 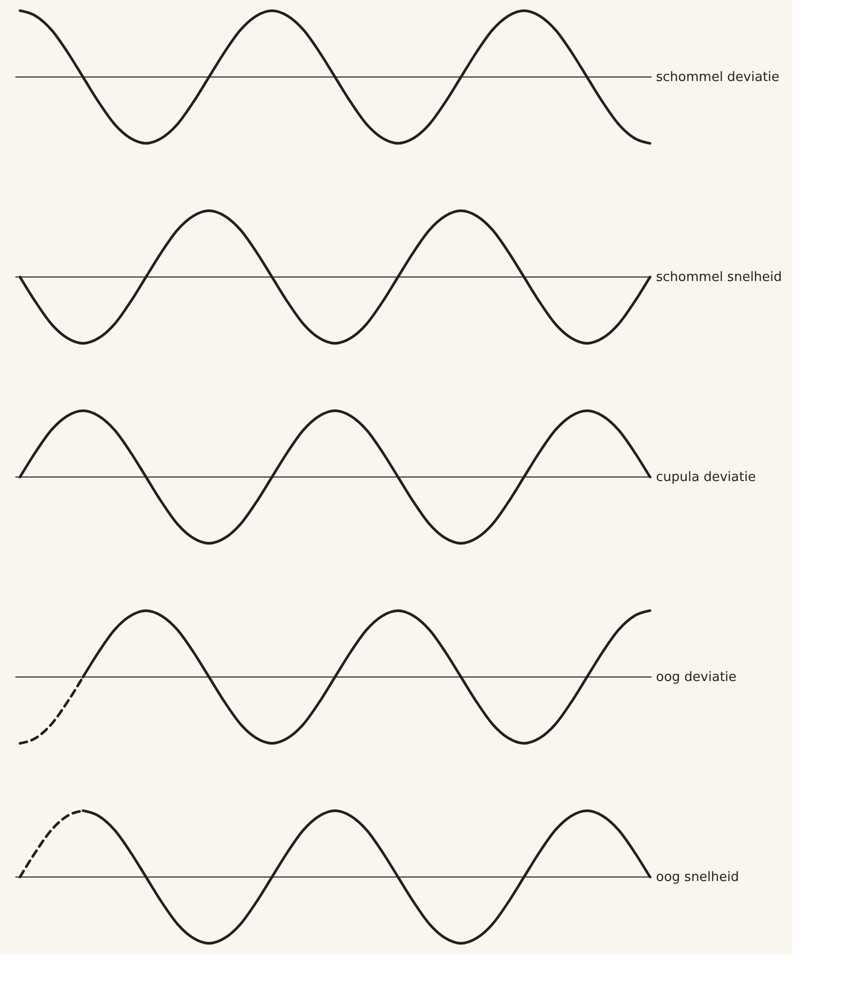 What do you see at coordinates (696, 677) in the screenshot?
I see `text: oog deviatie` at bounding box center [696, 677].